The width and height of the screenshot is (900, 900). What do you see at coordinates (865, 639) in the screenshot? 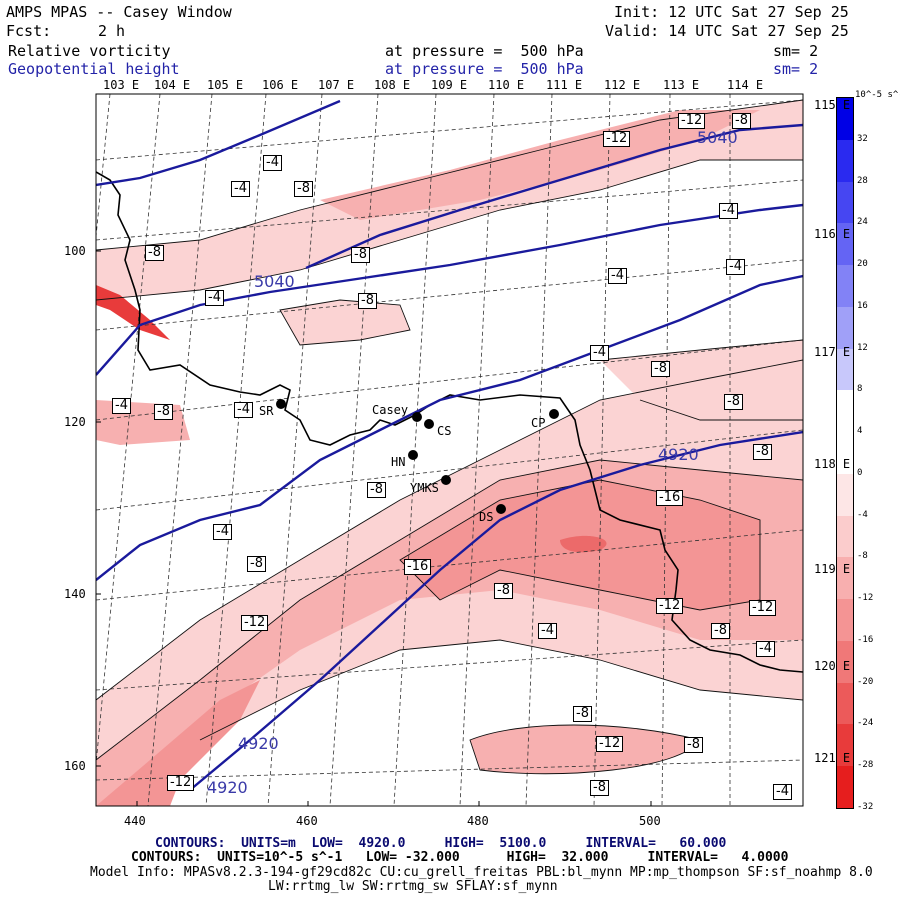
I see `colorbar-label: -16` at bounding box center [865, 639].